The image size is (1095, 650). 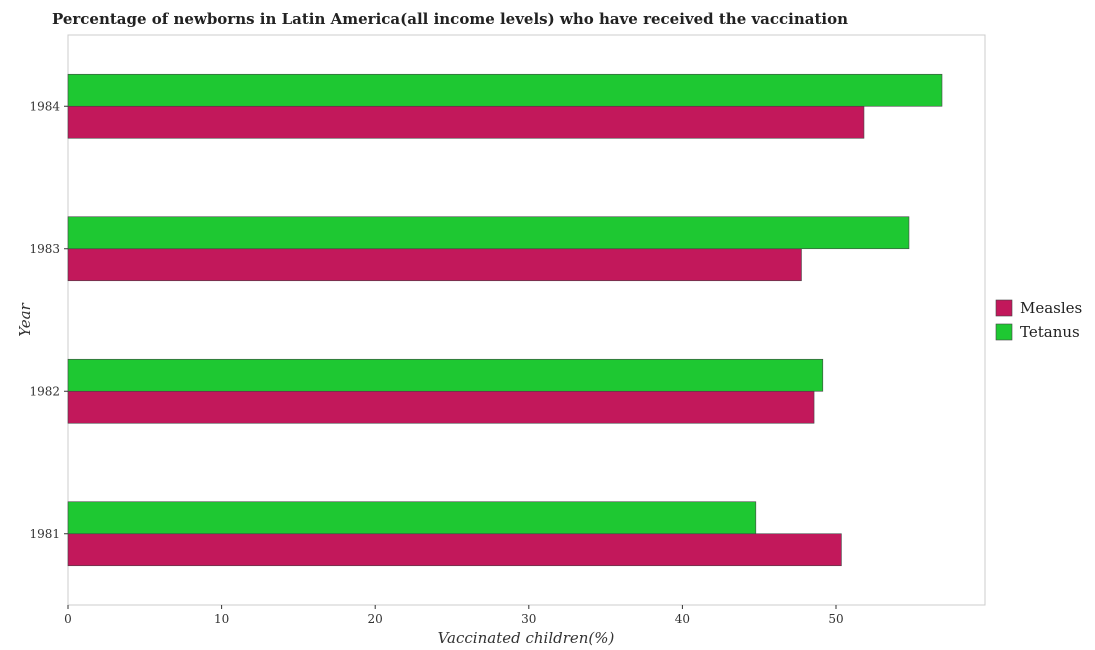 What do you see at coordinates (441, 407) in the screenshot?
I see `bar-measles-1982` at bounding box center [441, 407].